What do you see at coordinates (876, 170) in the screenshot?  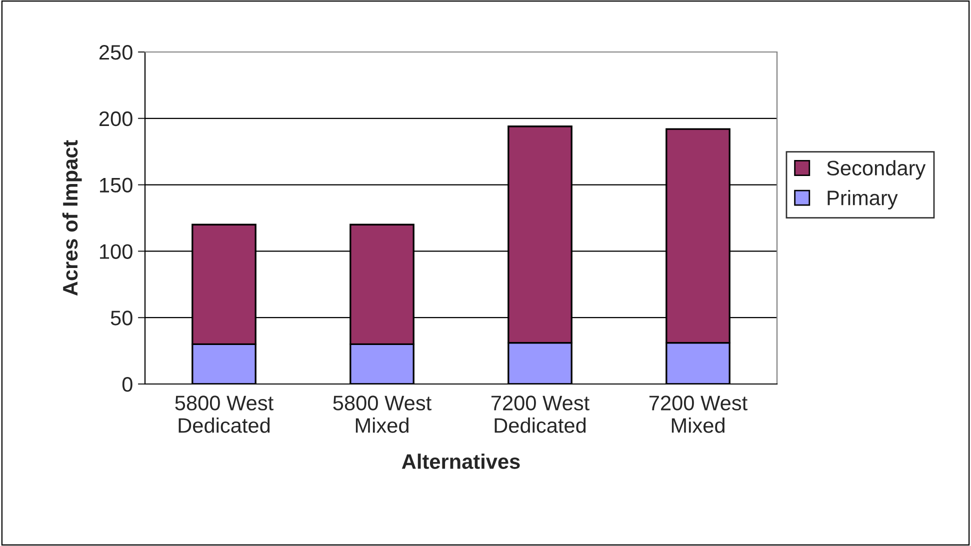 I see `legend-label: Secondary` at bounding box center [876, 170].